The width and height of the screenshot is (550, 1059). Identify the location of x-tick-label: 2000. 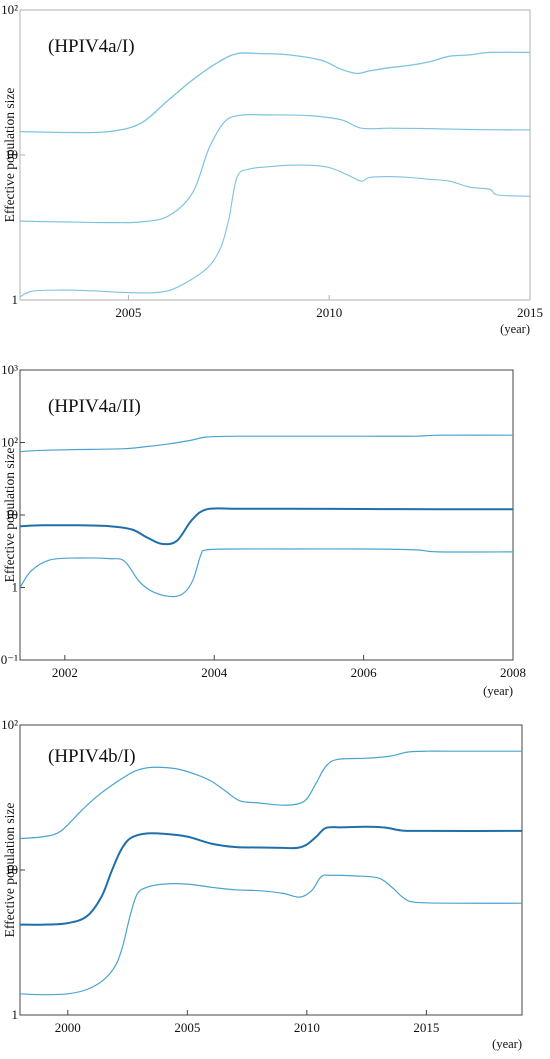
(68, 1027).